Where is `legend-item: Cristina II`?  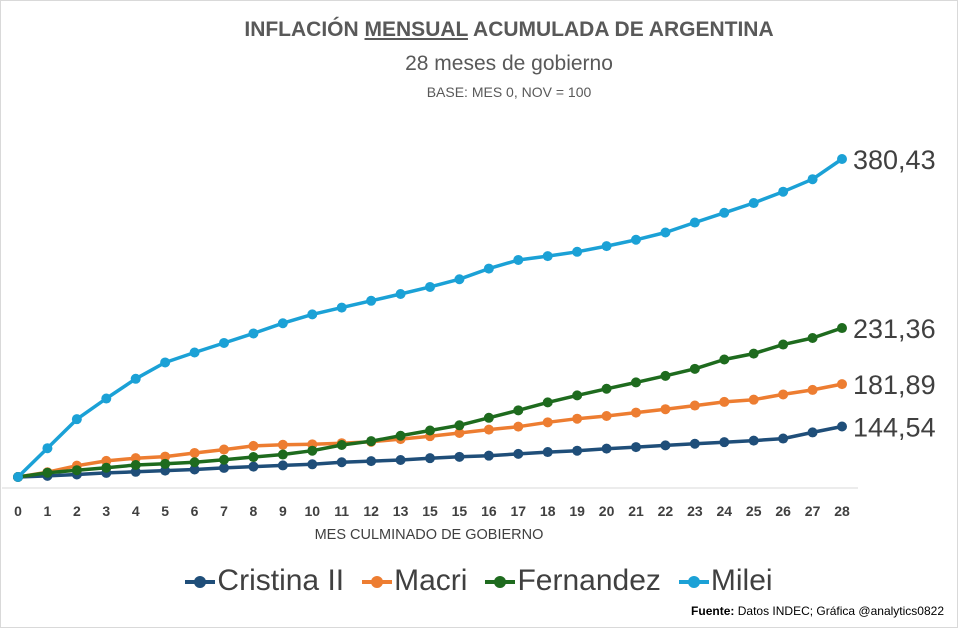
legend-item: Cristina II is located at coordinates (264, 581).